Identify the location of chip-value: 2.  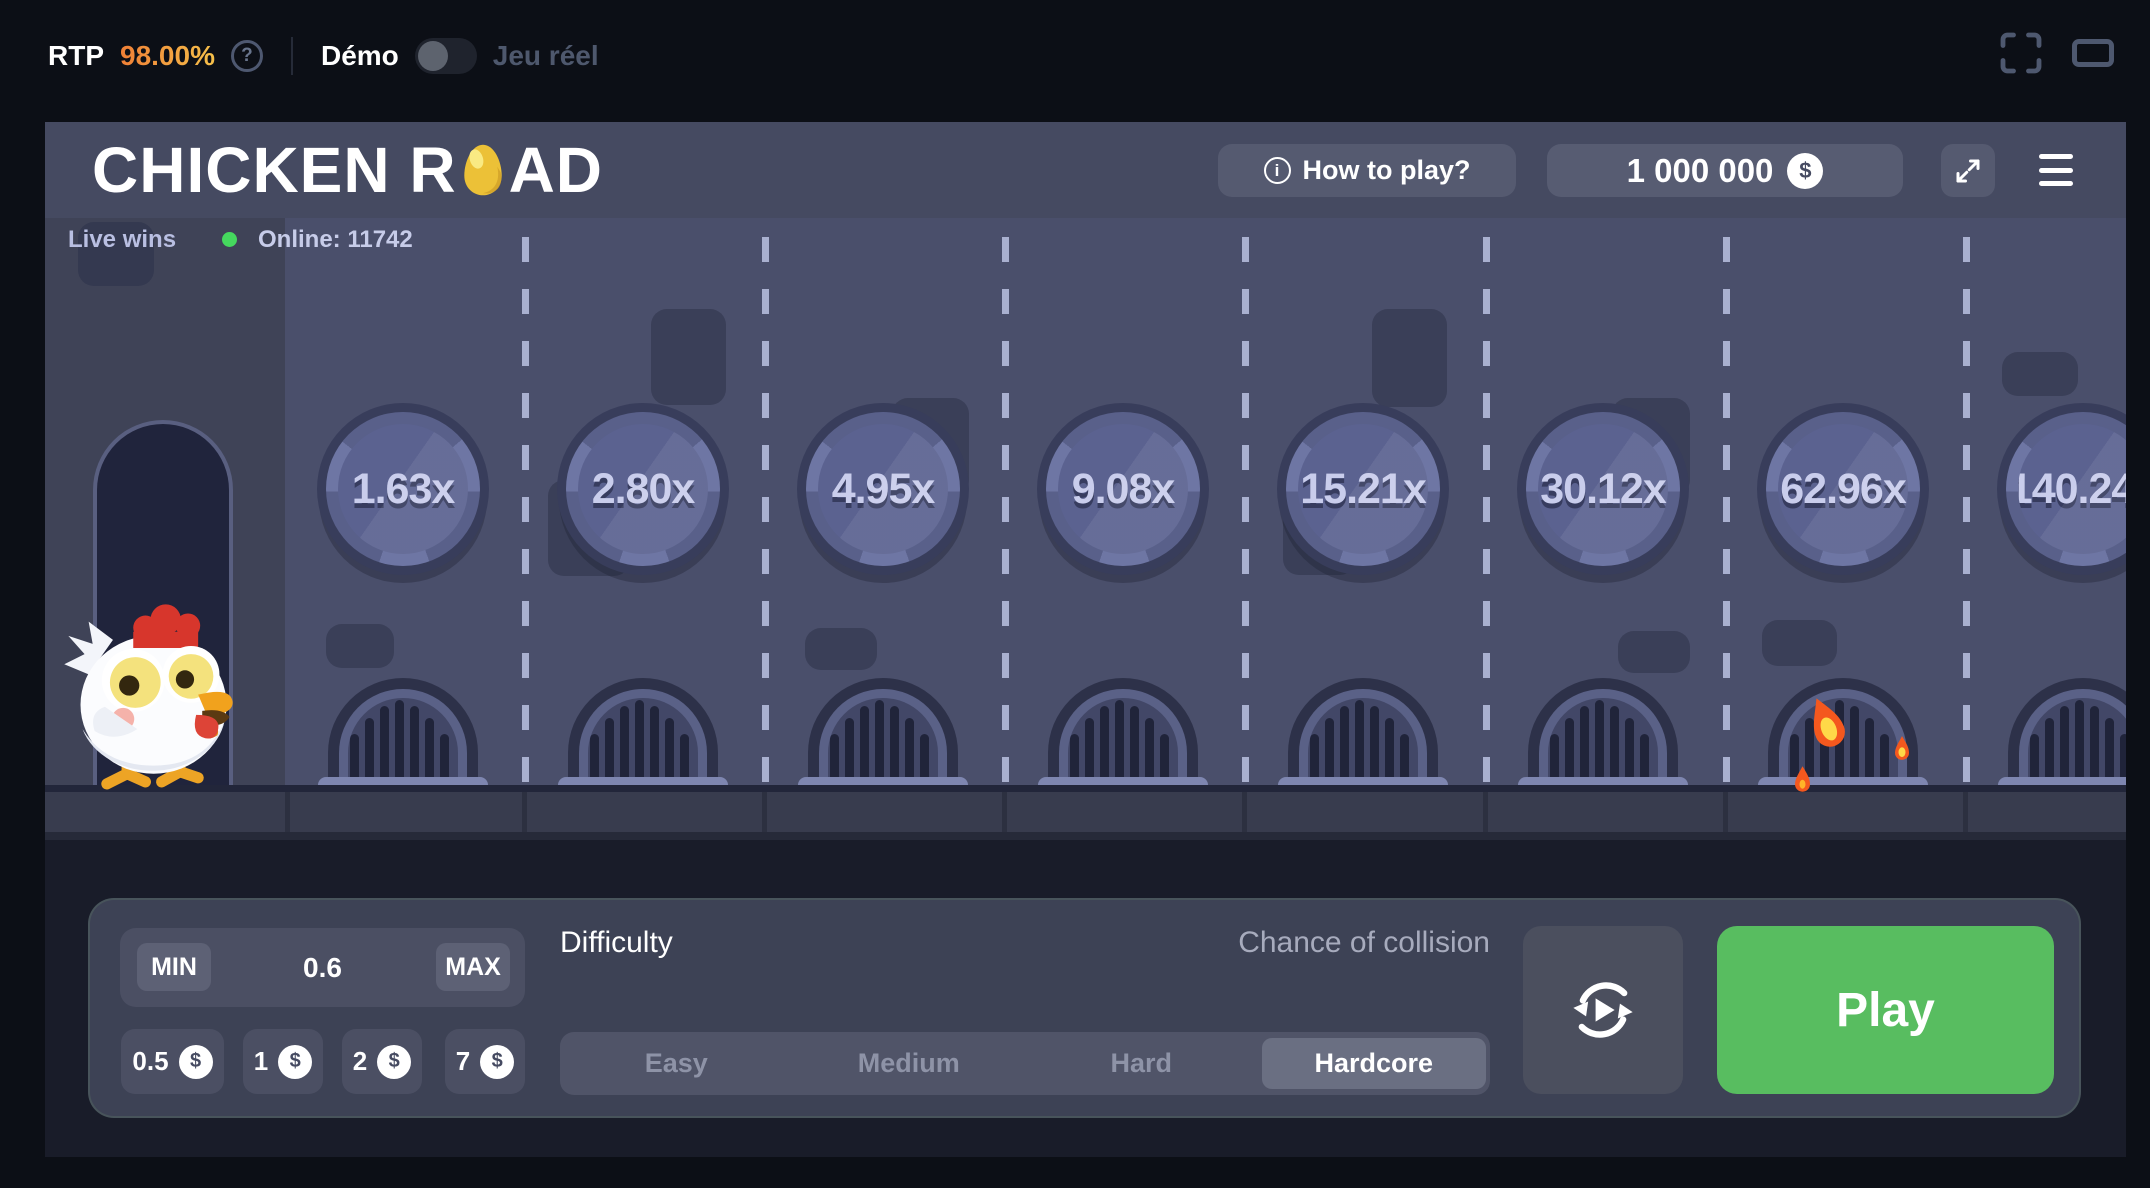
(360, 1061).